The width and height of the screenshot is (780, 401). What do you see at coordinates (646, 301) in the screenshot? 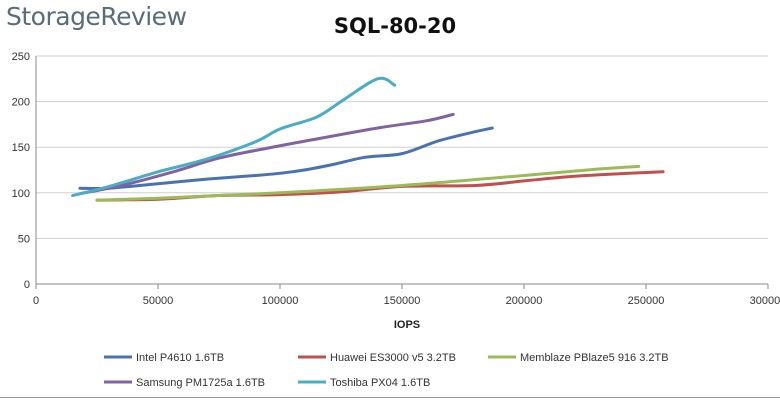
I see `x-tick-label: 250000` at bounding box center [646, 301].